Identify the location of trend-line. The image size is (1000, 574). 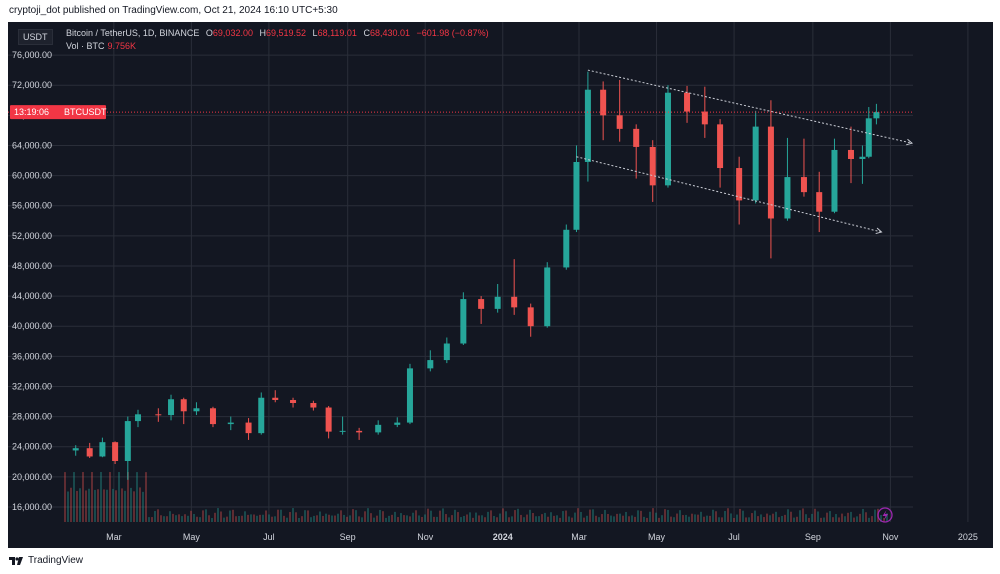
(729, 194).